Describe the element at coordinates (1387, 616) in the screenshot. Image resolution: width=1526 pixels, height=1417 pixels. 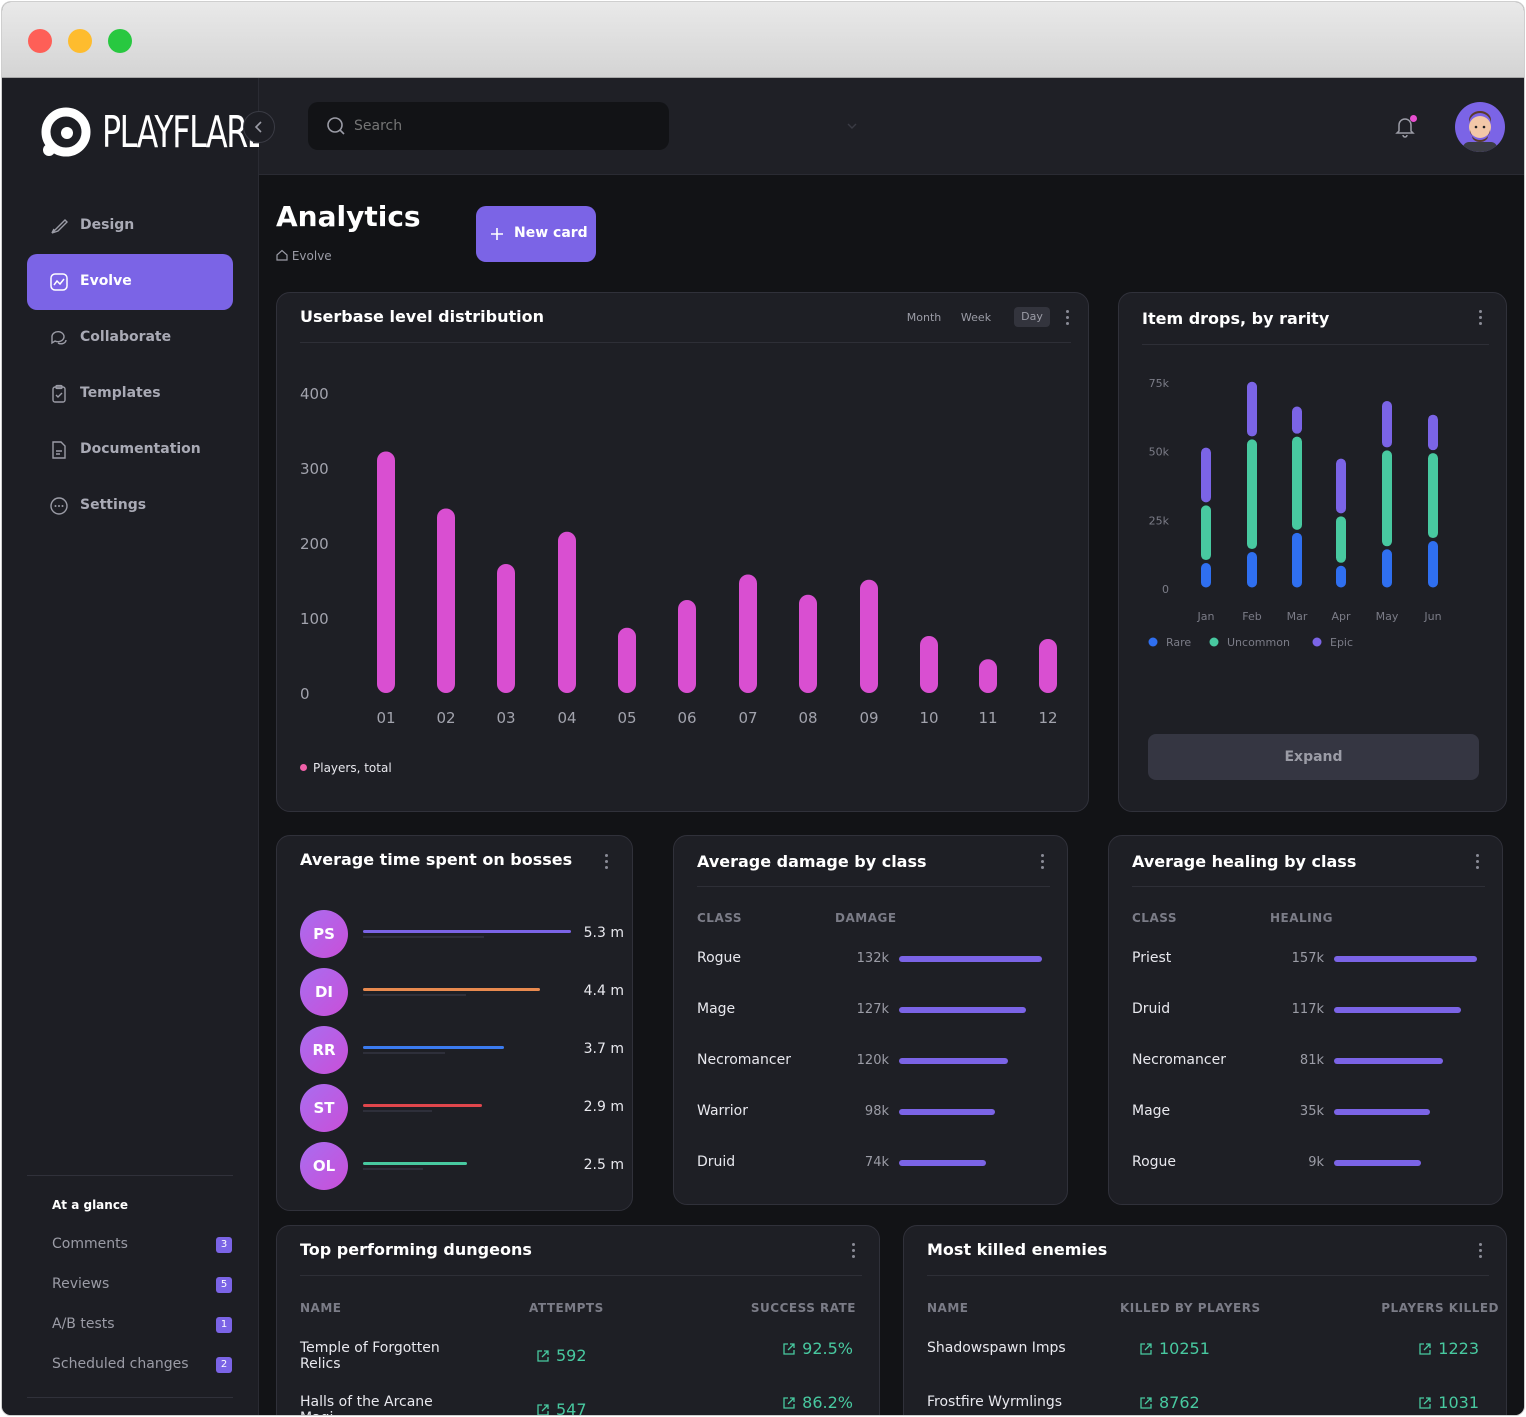
I see `x-tick-label: May` at that location.